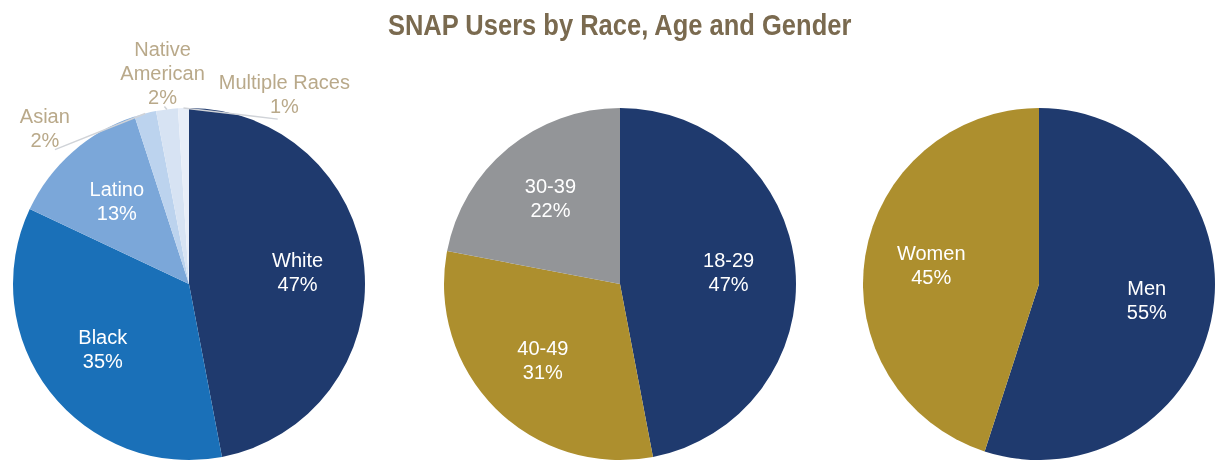 The width and height of the screenshot is (1223, 470). What do you see at coordinates (117, 188) in the screenshot?
I see `slice-label: Latino` at bounding box center [117, 188].